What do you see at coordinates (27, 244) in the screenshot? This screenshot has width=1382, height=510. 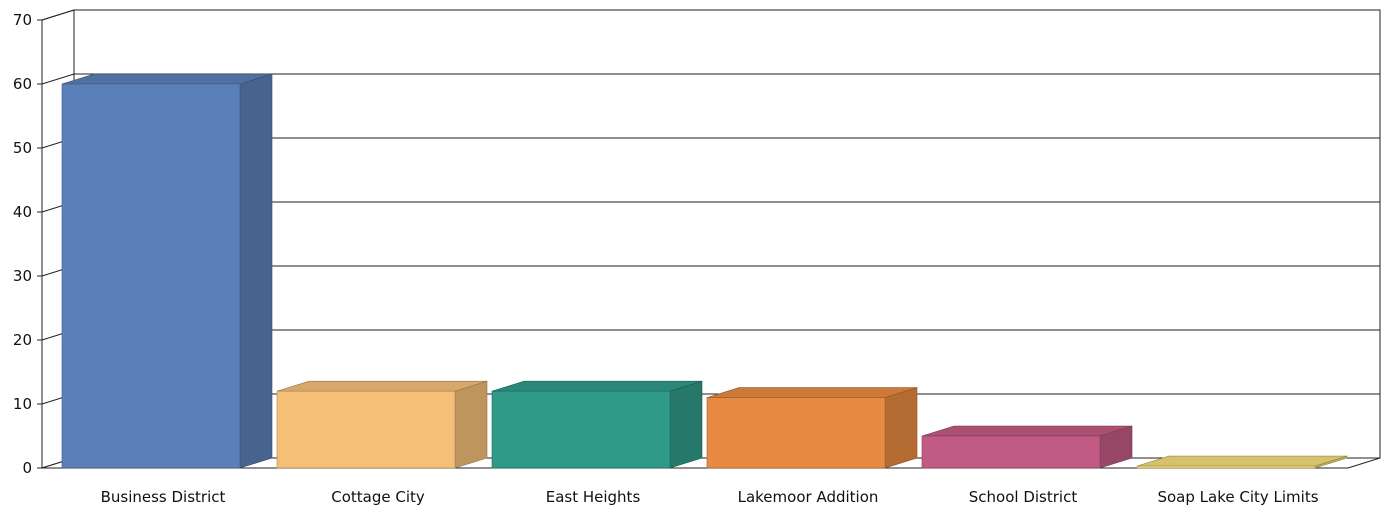 I see `y-axis-ticks: 0 10 20 30 40 50 60 70` at bounding box center [27, 244].